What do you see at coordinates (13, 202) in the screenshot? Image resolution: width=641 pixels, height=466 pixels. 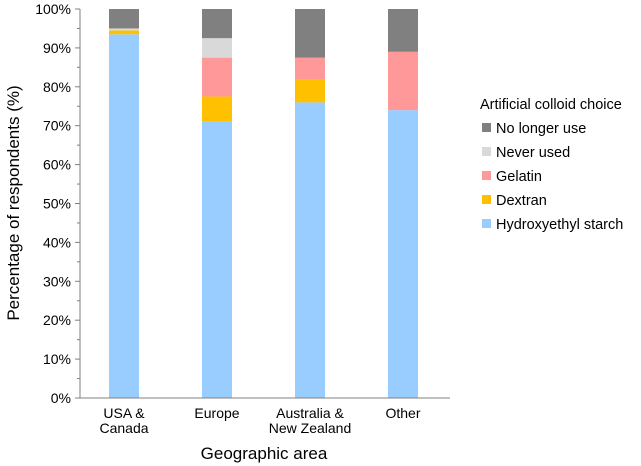 I see `y-axis-title: Percentage of respondents (%)` at bounding box center [13, 202].